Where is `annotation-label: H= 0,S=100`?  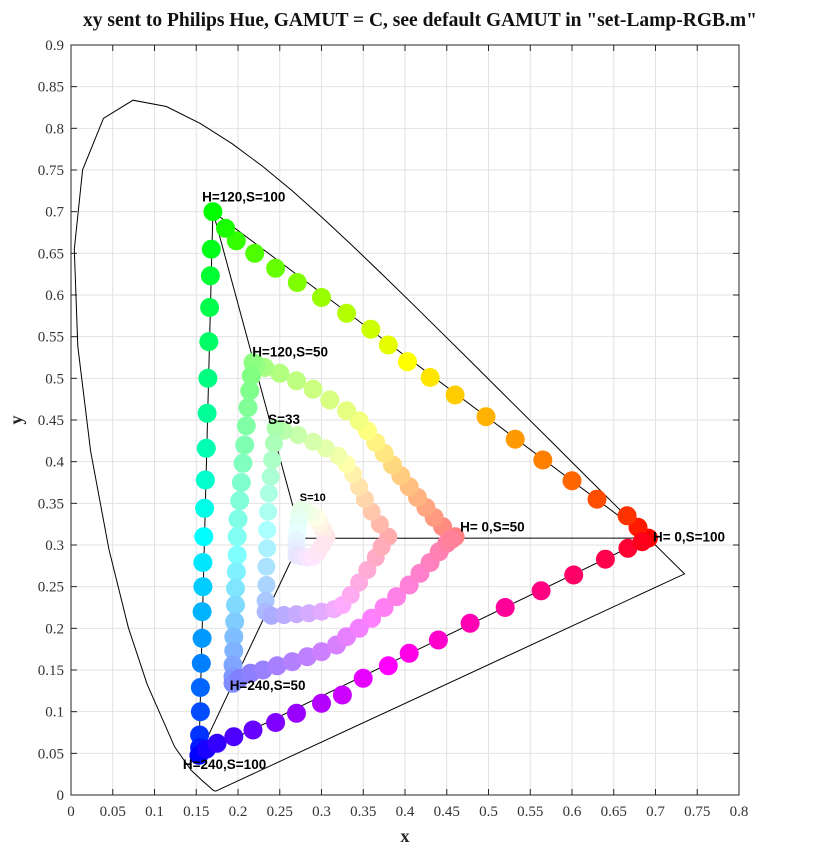
annotation-label: H= 0,S=100 is located at coordinates (689, 537).